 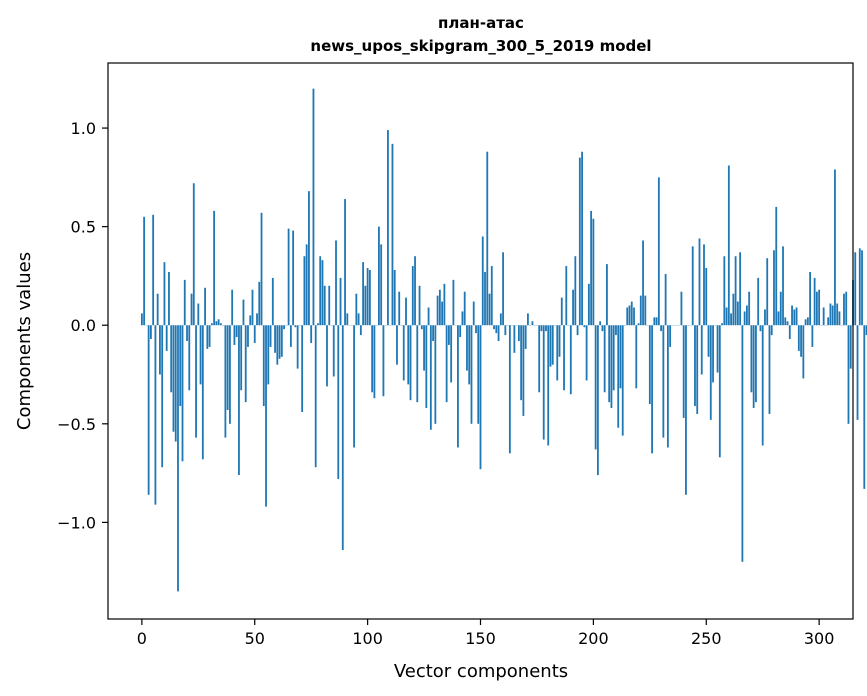 What do you see at coordinates (480, 46) in the screenshot?
I see `chart-subtitle: news_upos_skipgram_300_5_2019 model` at bounding box center [480, 46].